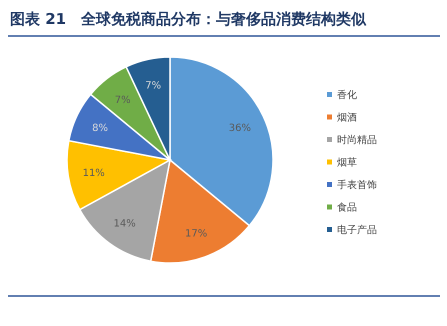 This screenshot has height=326, width=447. I want to click on title: 图表 21 全球免税商品分布：与奢侈品消费结构类似, so click(188, 19).